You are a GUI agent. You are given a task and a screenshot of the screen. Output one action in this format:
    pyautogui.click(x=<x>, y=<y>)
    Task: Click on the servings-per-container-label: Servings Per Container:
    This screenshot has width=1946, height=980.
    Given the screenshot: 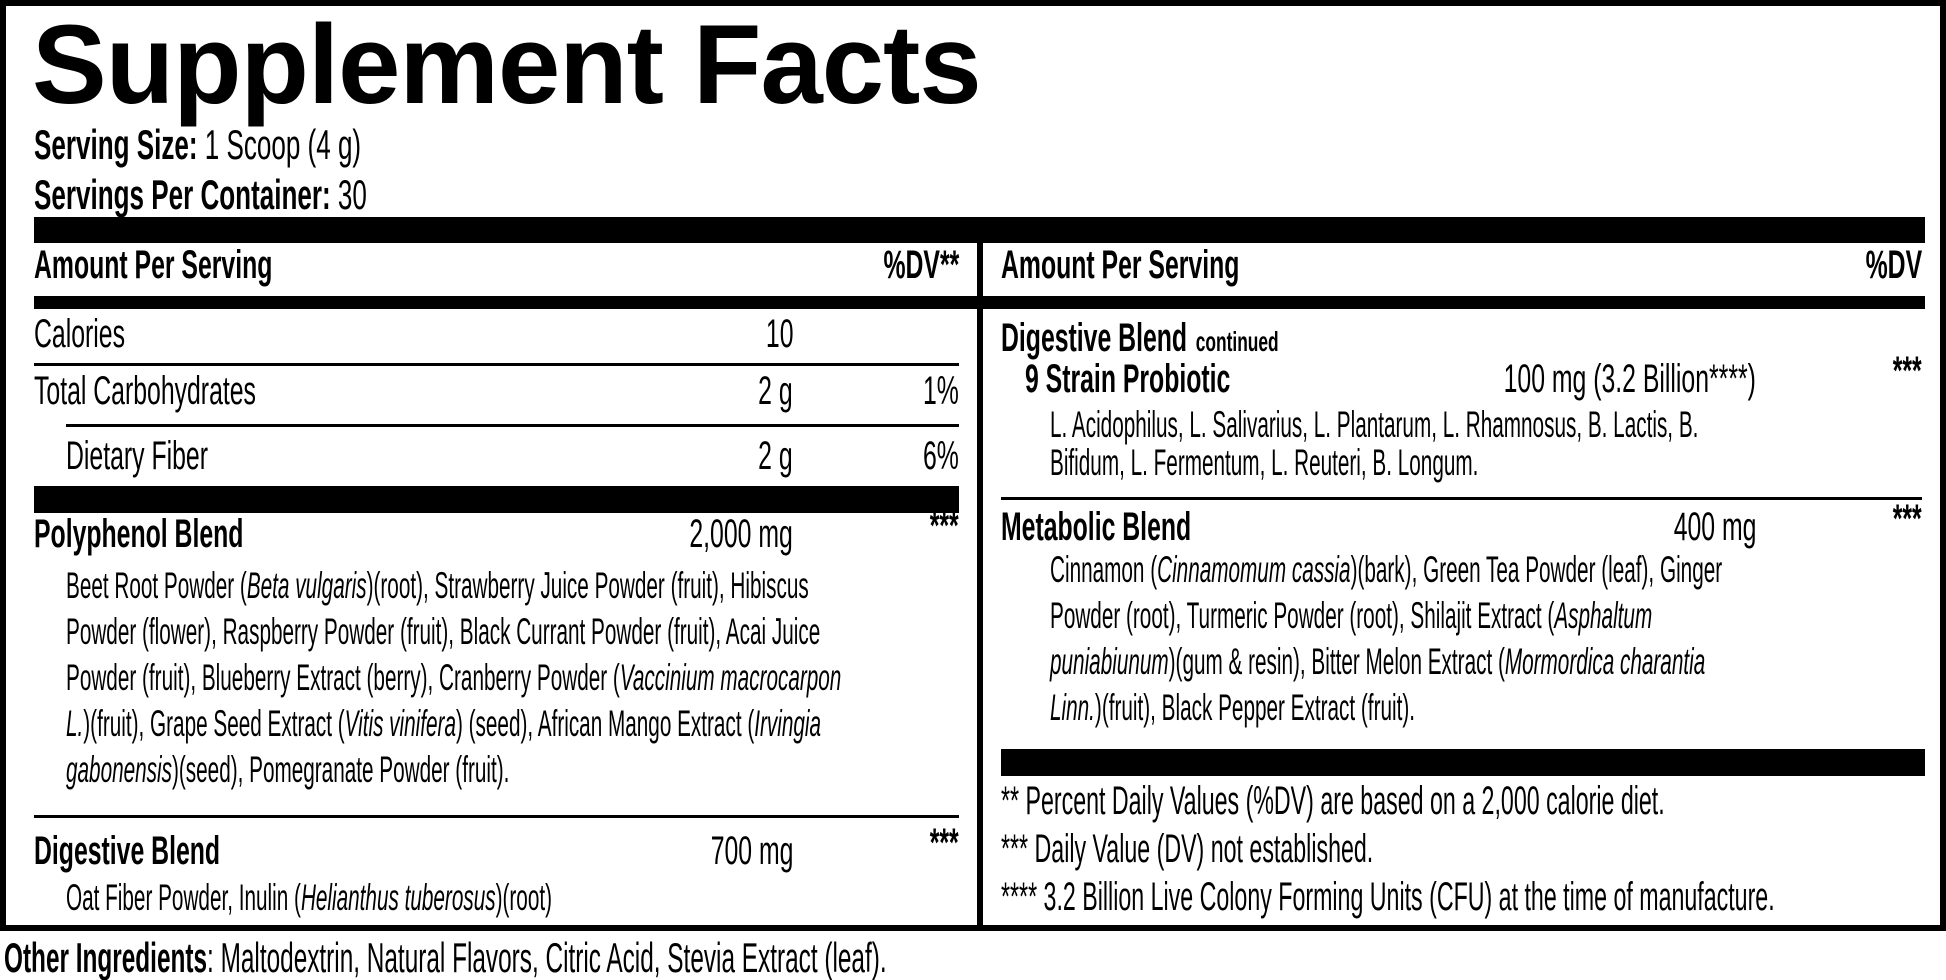 What is the action you would take?
    pyautogui.click(x=182, y=194)
    